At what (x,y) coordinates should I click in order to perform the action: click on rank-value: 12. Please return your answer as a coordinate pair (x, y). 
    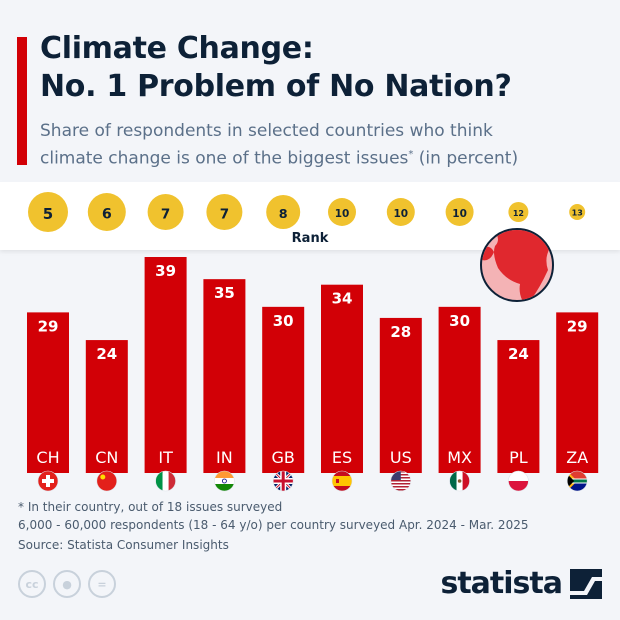
    Looking at the image, I should click on (518, 213).